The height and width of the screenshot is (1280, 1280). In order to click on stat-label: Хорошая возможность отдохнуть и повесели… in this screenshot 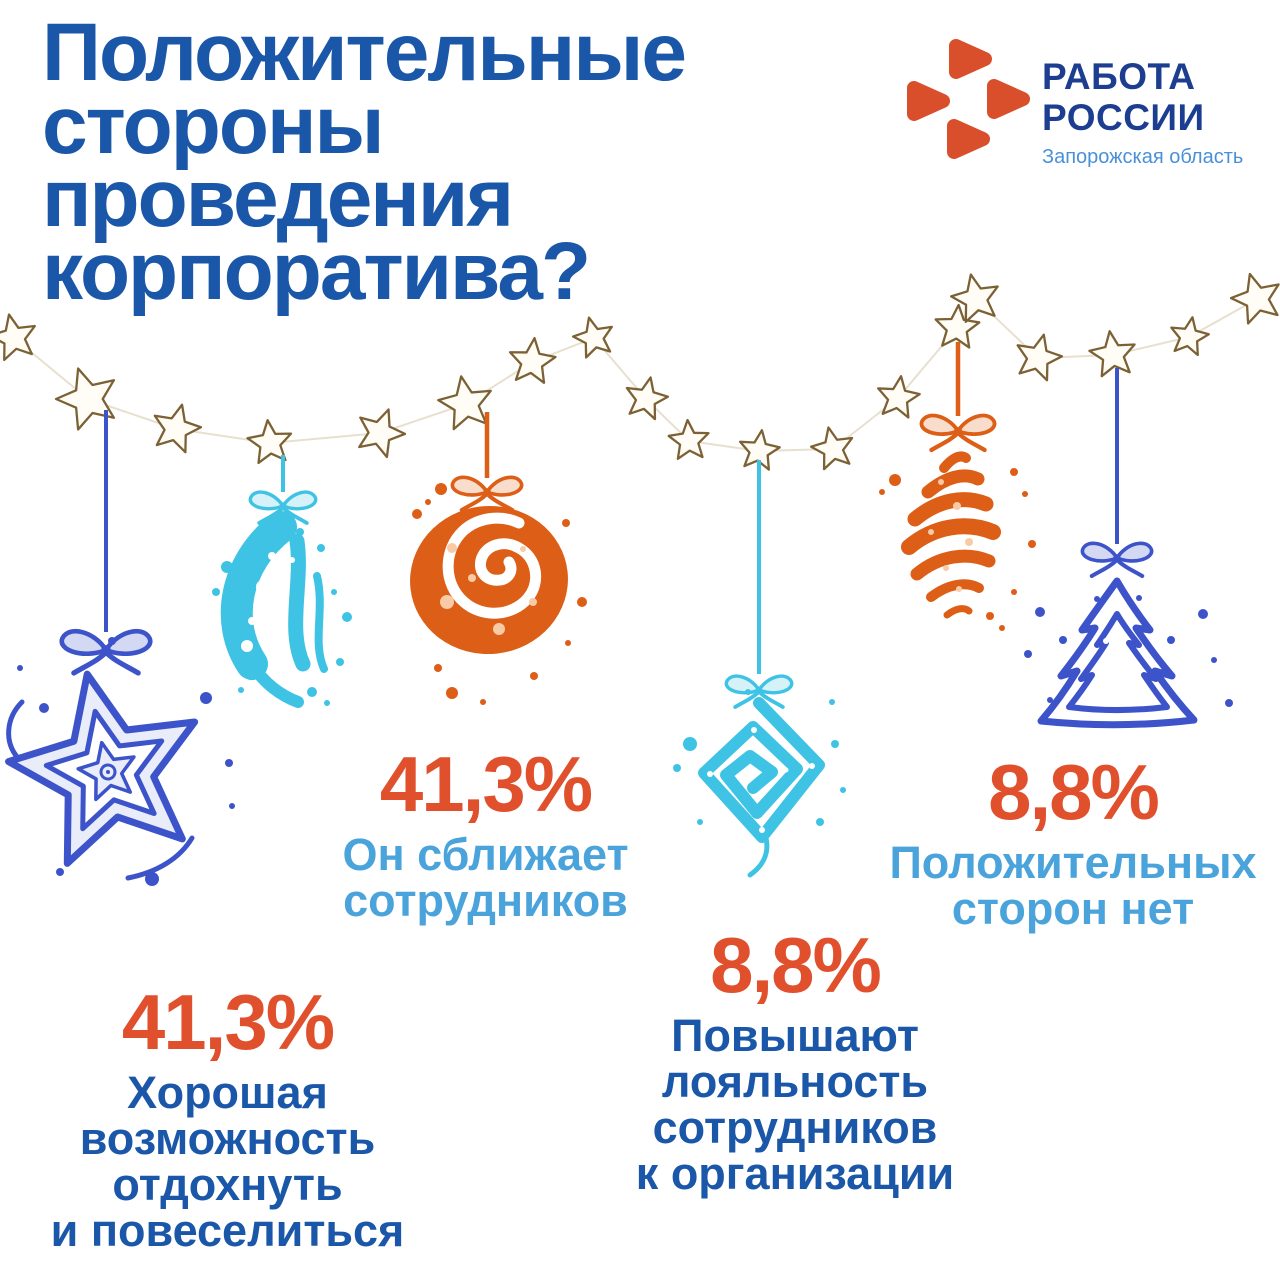, I will do `click(227, 1161)`.